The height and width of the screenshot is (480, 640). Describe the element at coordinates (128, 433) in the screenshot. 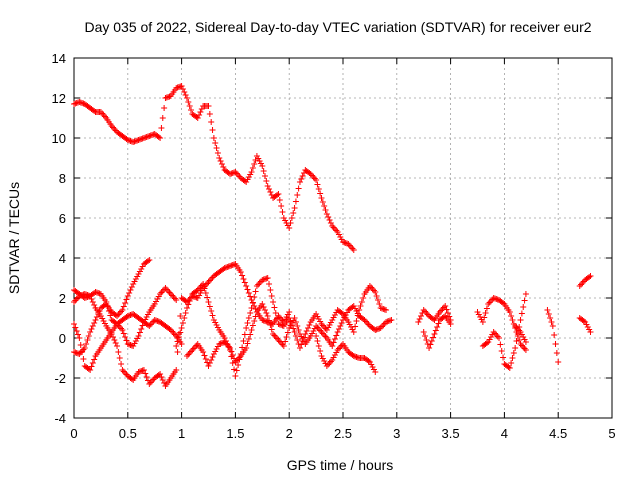

I see `x-tick-label: 0.5` at that location.